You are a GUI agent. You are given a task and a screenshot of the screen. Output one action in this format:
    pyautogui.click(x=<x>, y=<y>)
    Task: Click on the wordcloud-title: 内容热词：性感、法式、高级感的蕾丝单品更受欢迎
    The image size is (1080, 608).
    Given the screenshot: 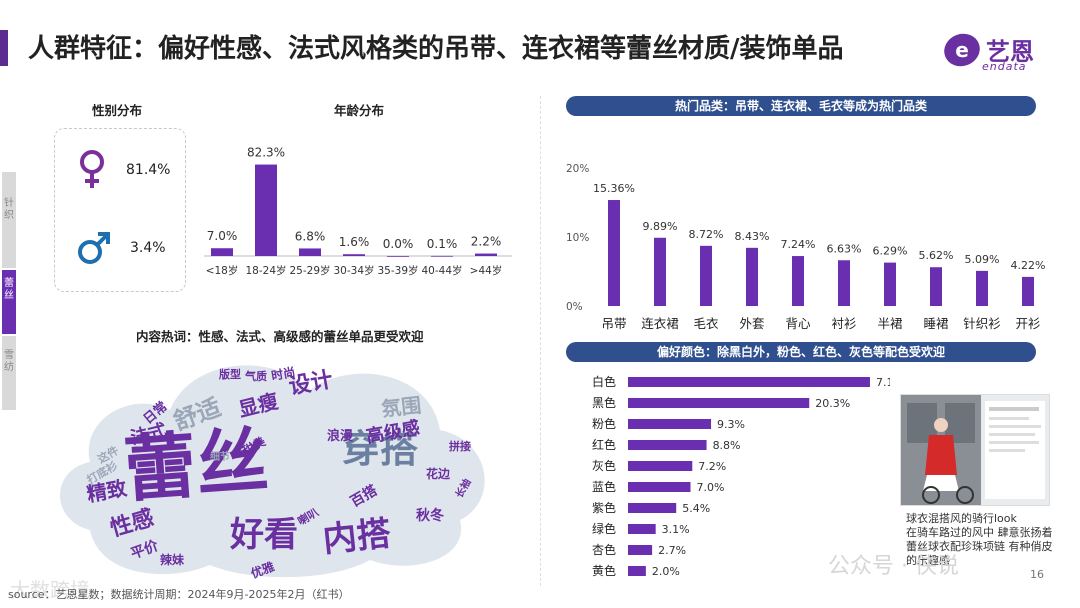 What is the action you would take?
    pyautogui.click(x=280, y=336)
    